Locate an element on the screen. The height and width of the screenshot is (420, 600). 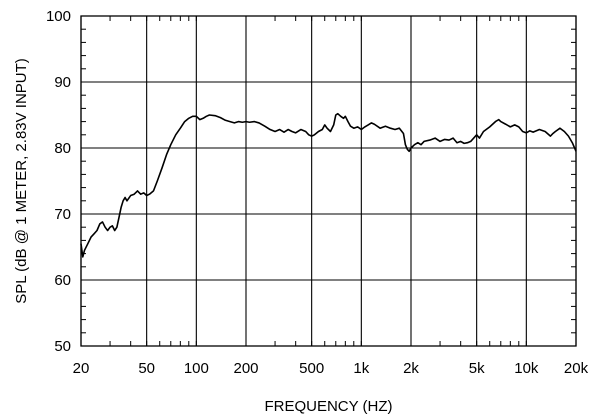
y-tick-label: 90 is located at coordinates (62, 82).